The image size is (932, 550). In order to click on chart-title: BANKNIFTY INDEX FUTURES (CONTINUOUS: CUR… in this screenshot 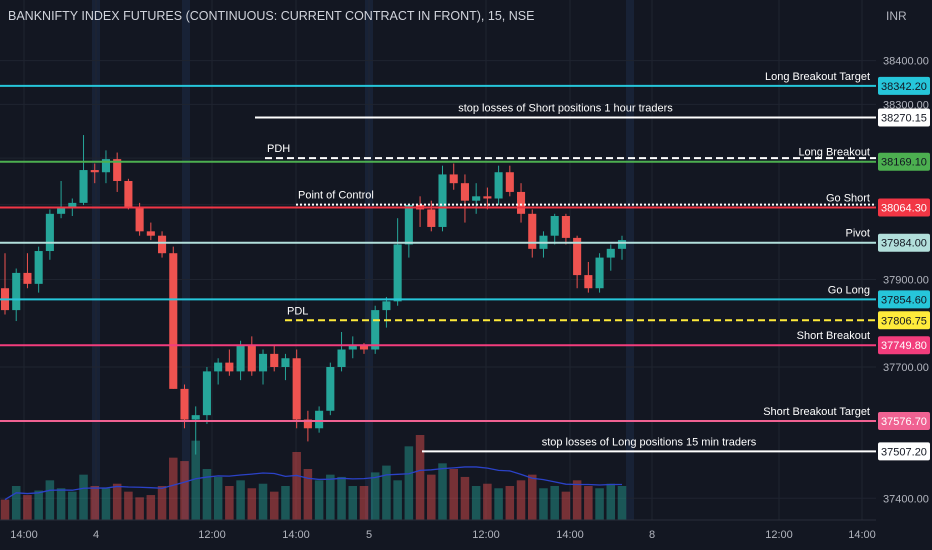, I will do `click(271, 16)`.